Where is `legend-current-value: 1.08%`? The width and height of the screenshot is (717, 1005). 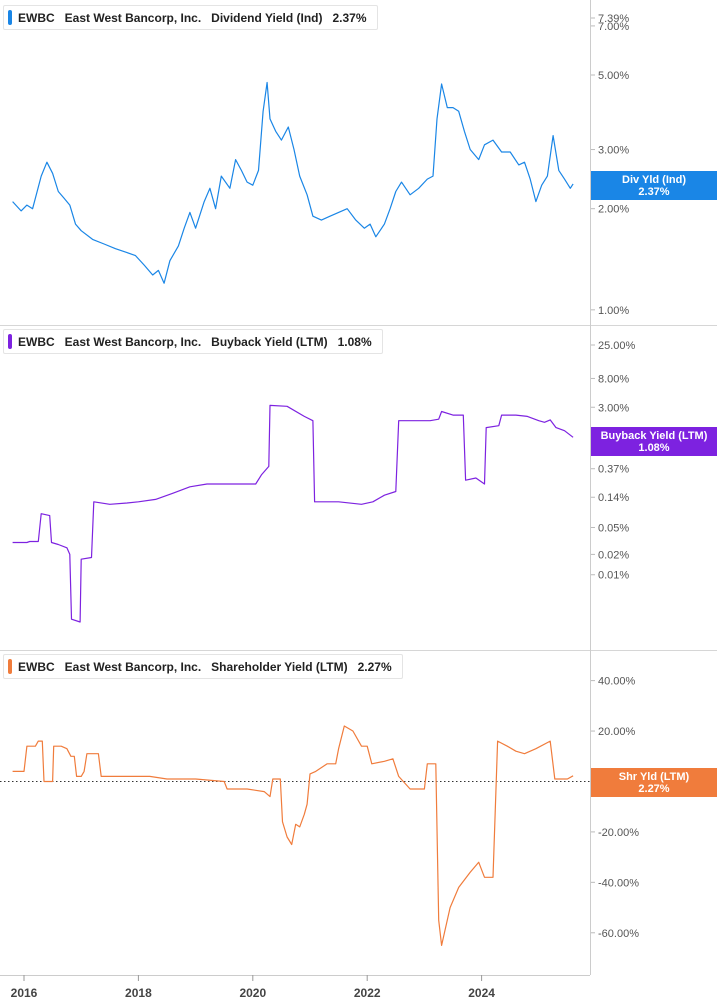
legend-current-value: 1.08% is located at coordinates (354, 341).